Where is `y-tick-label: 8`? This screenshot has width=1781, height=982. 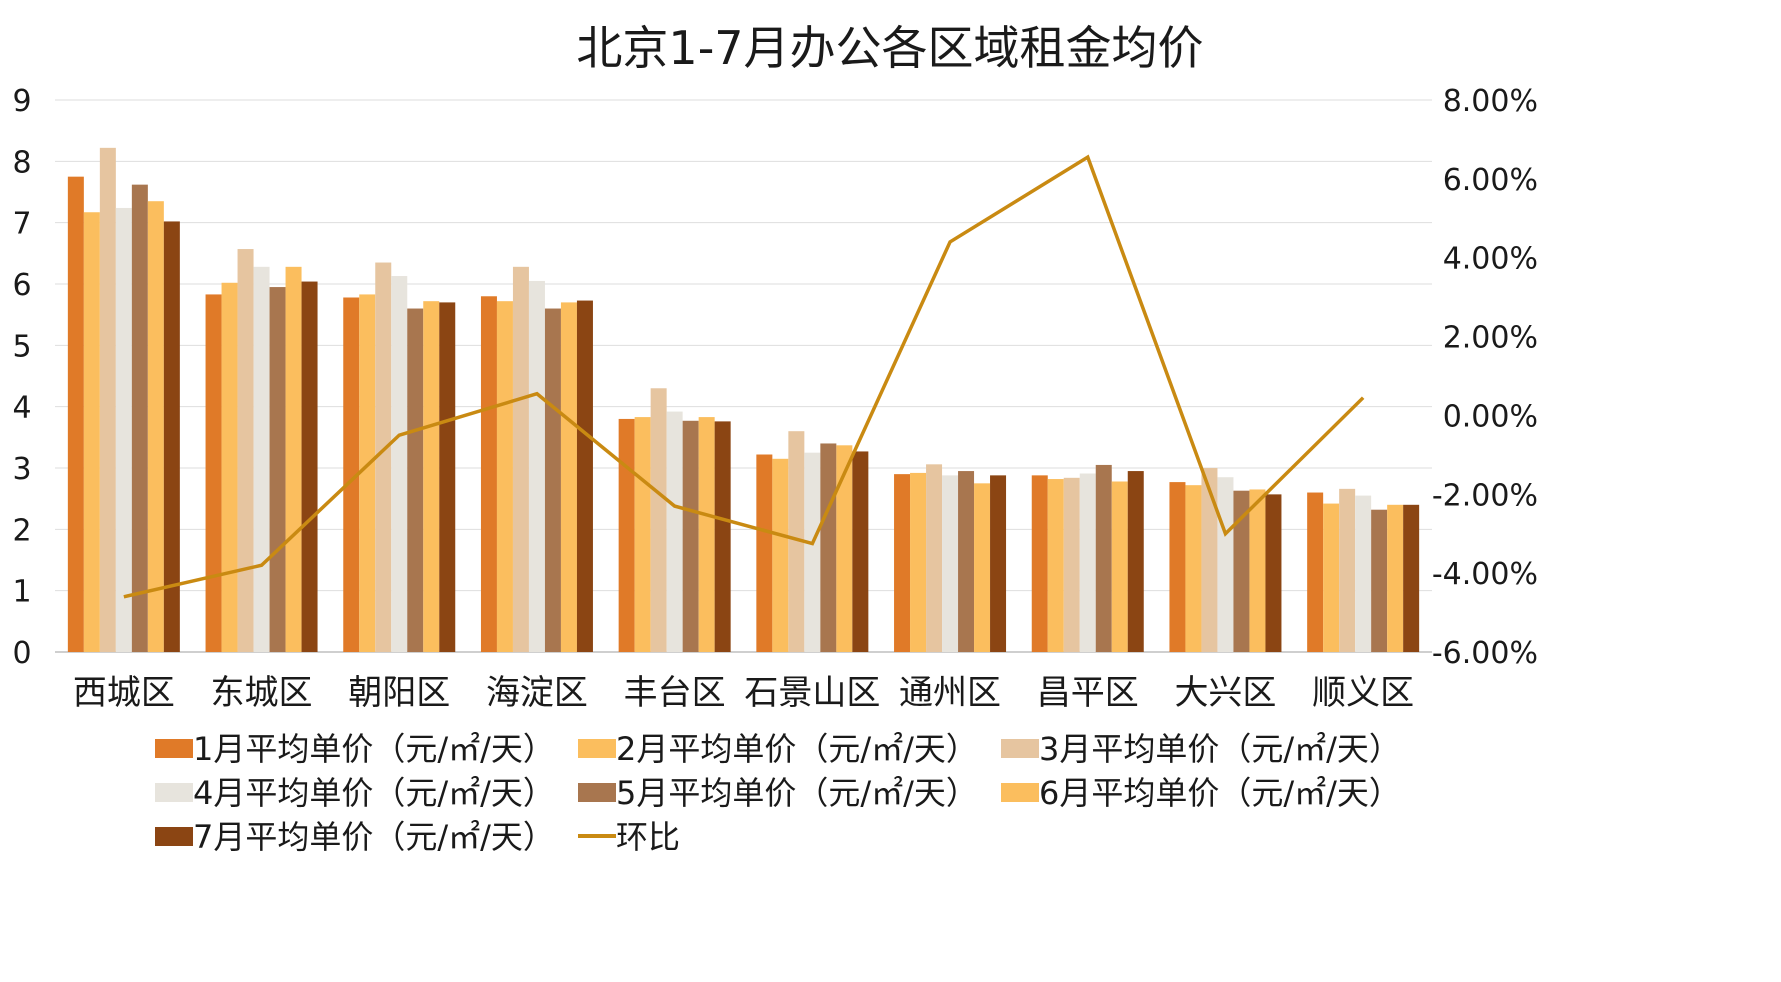 y-tick-label: 8 is located at coordinates (21, 162).